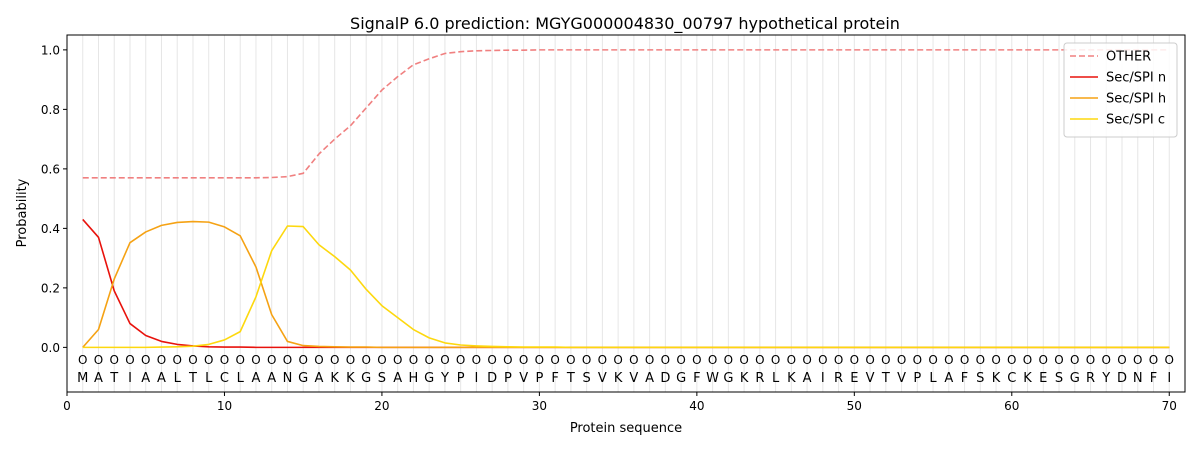 This screenshot has height=450, width=1200. Describe the element at coordinates (381, 406) in the screenshot. I see `x-tick-label: 20` at that location.